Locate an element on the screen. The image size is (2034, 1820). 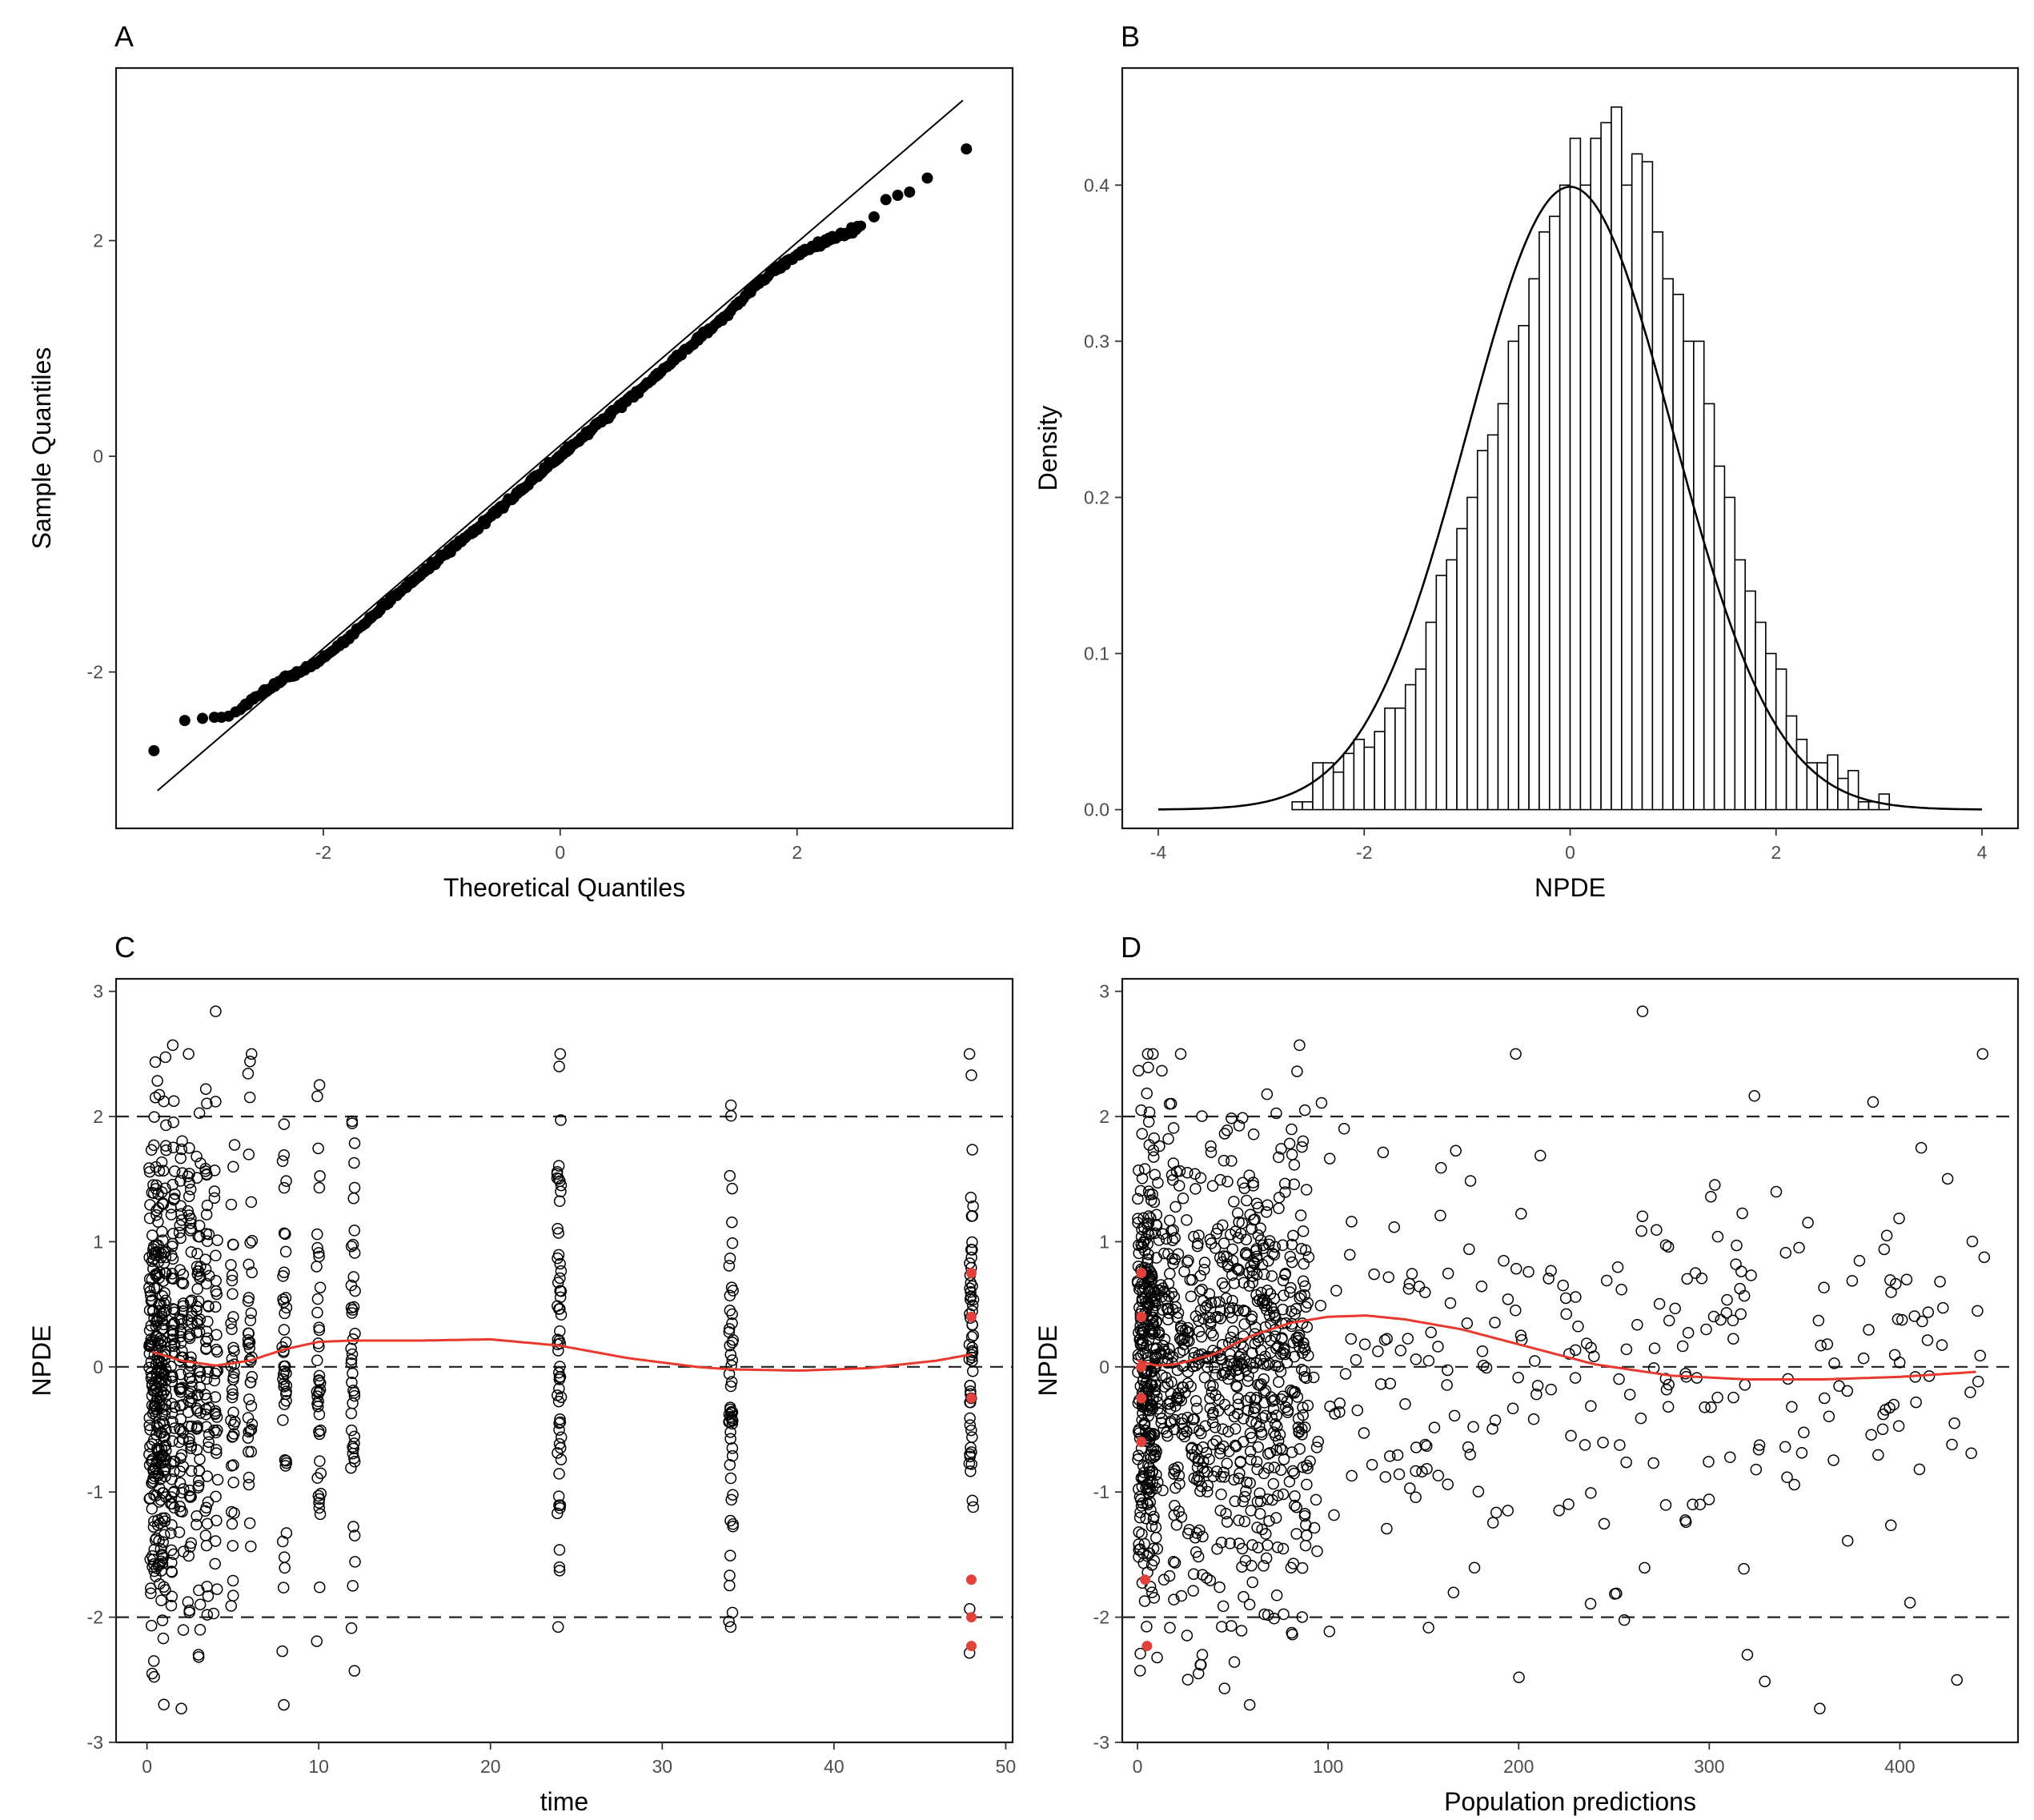
panel-a-xlabel: Theoretical Quantiles is located at coordinates (564, 887).